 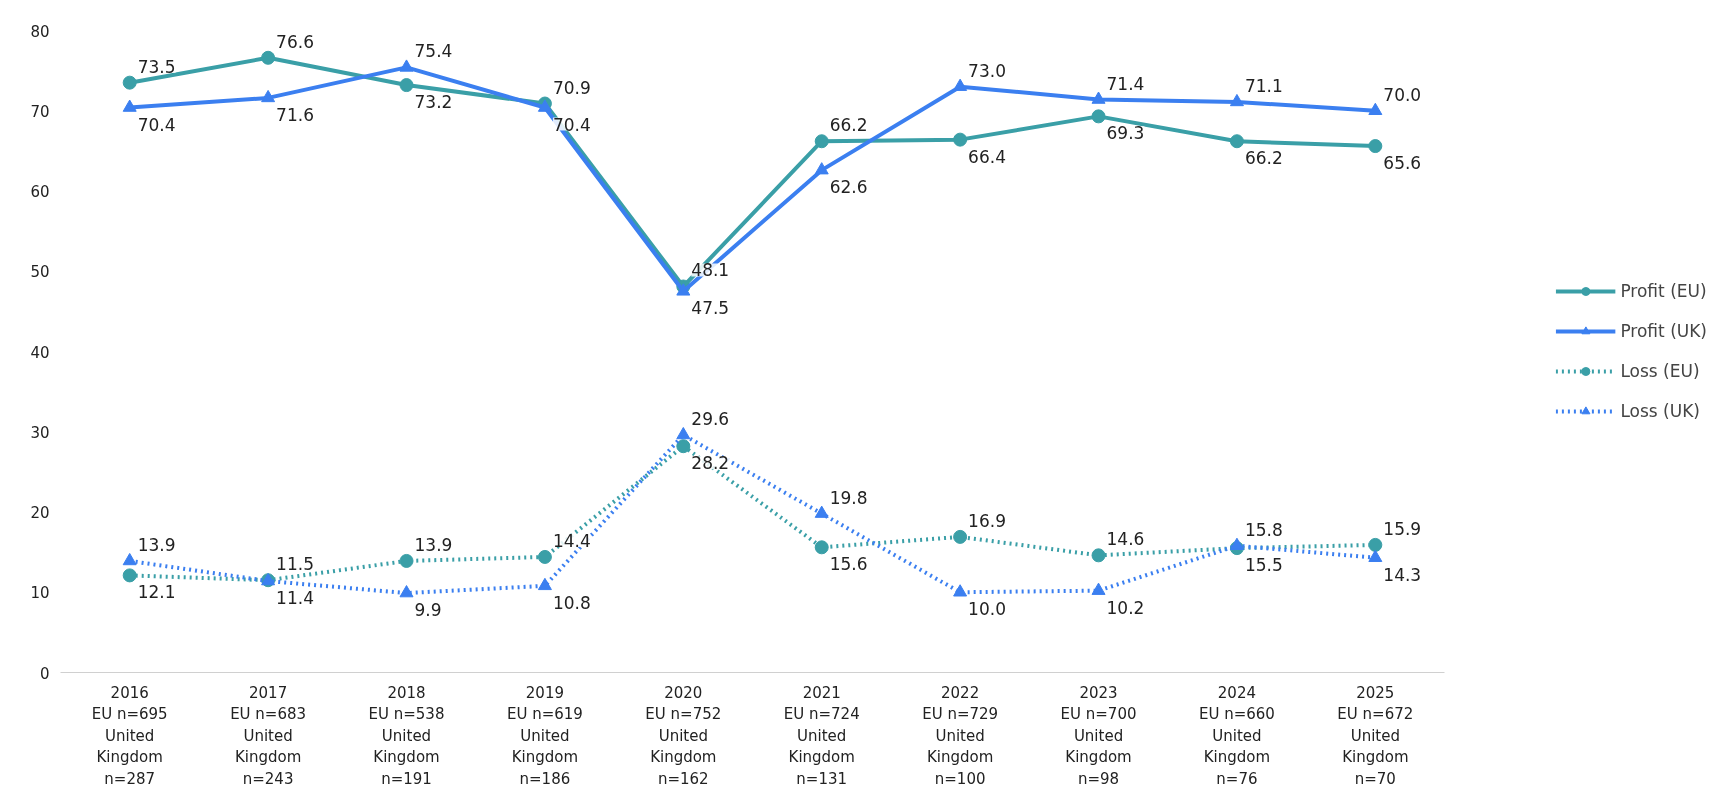 I want to click on data-label: 11.5, so click(x=295, y=564).